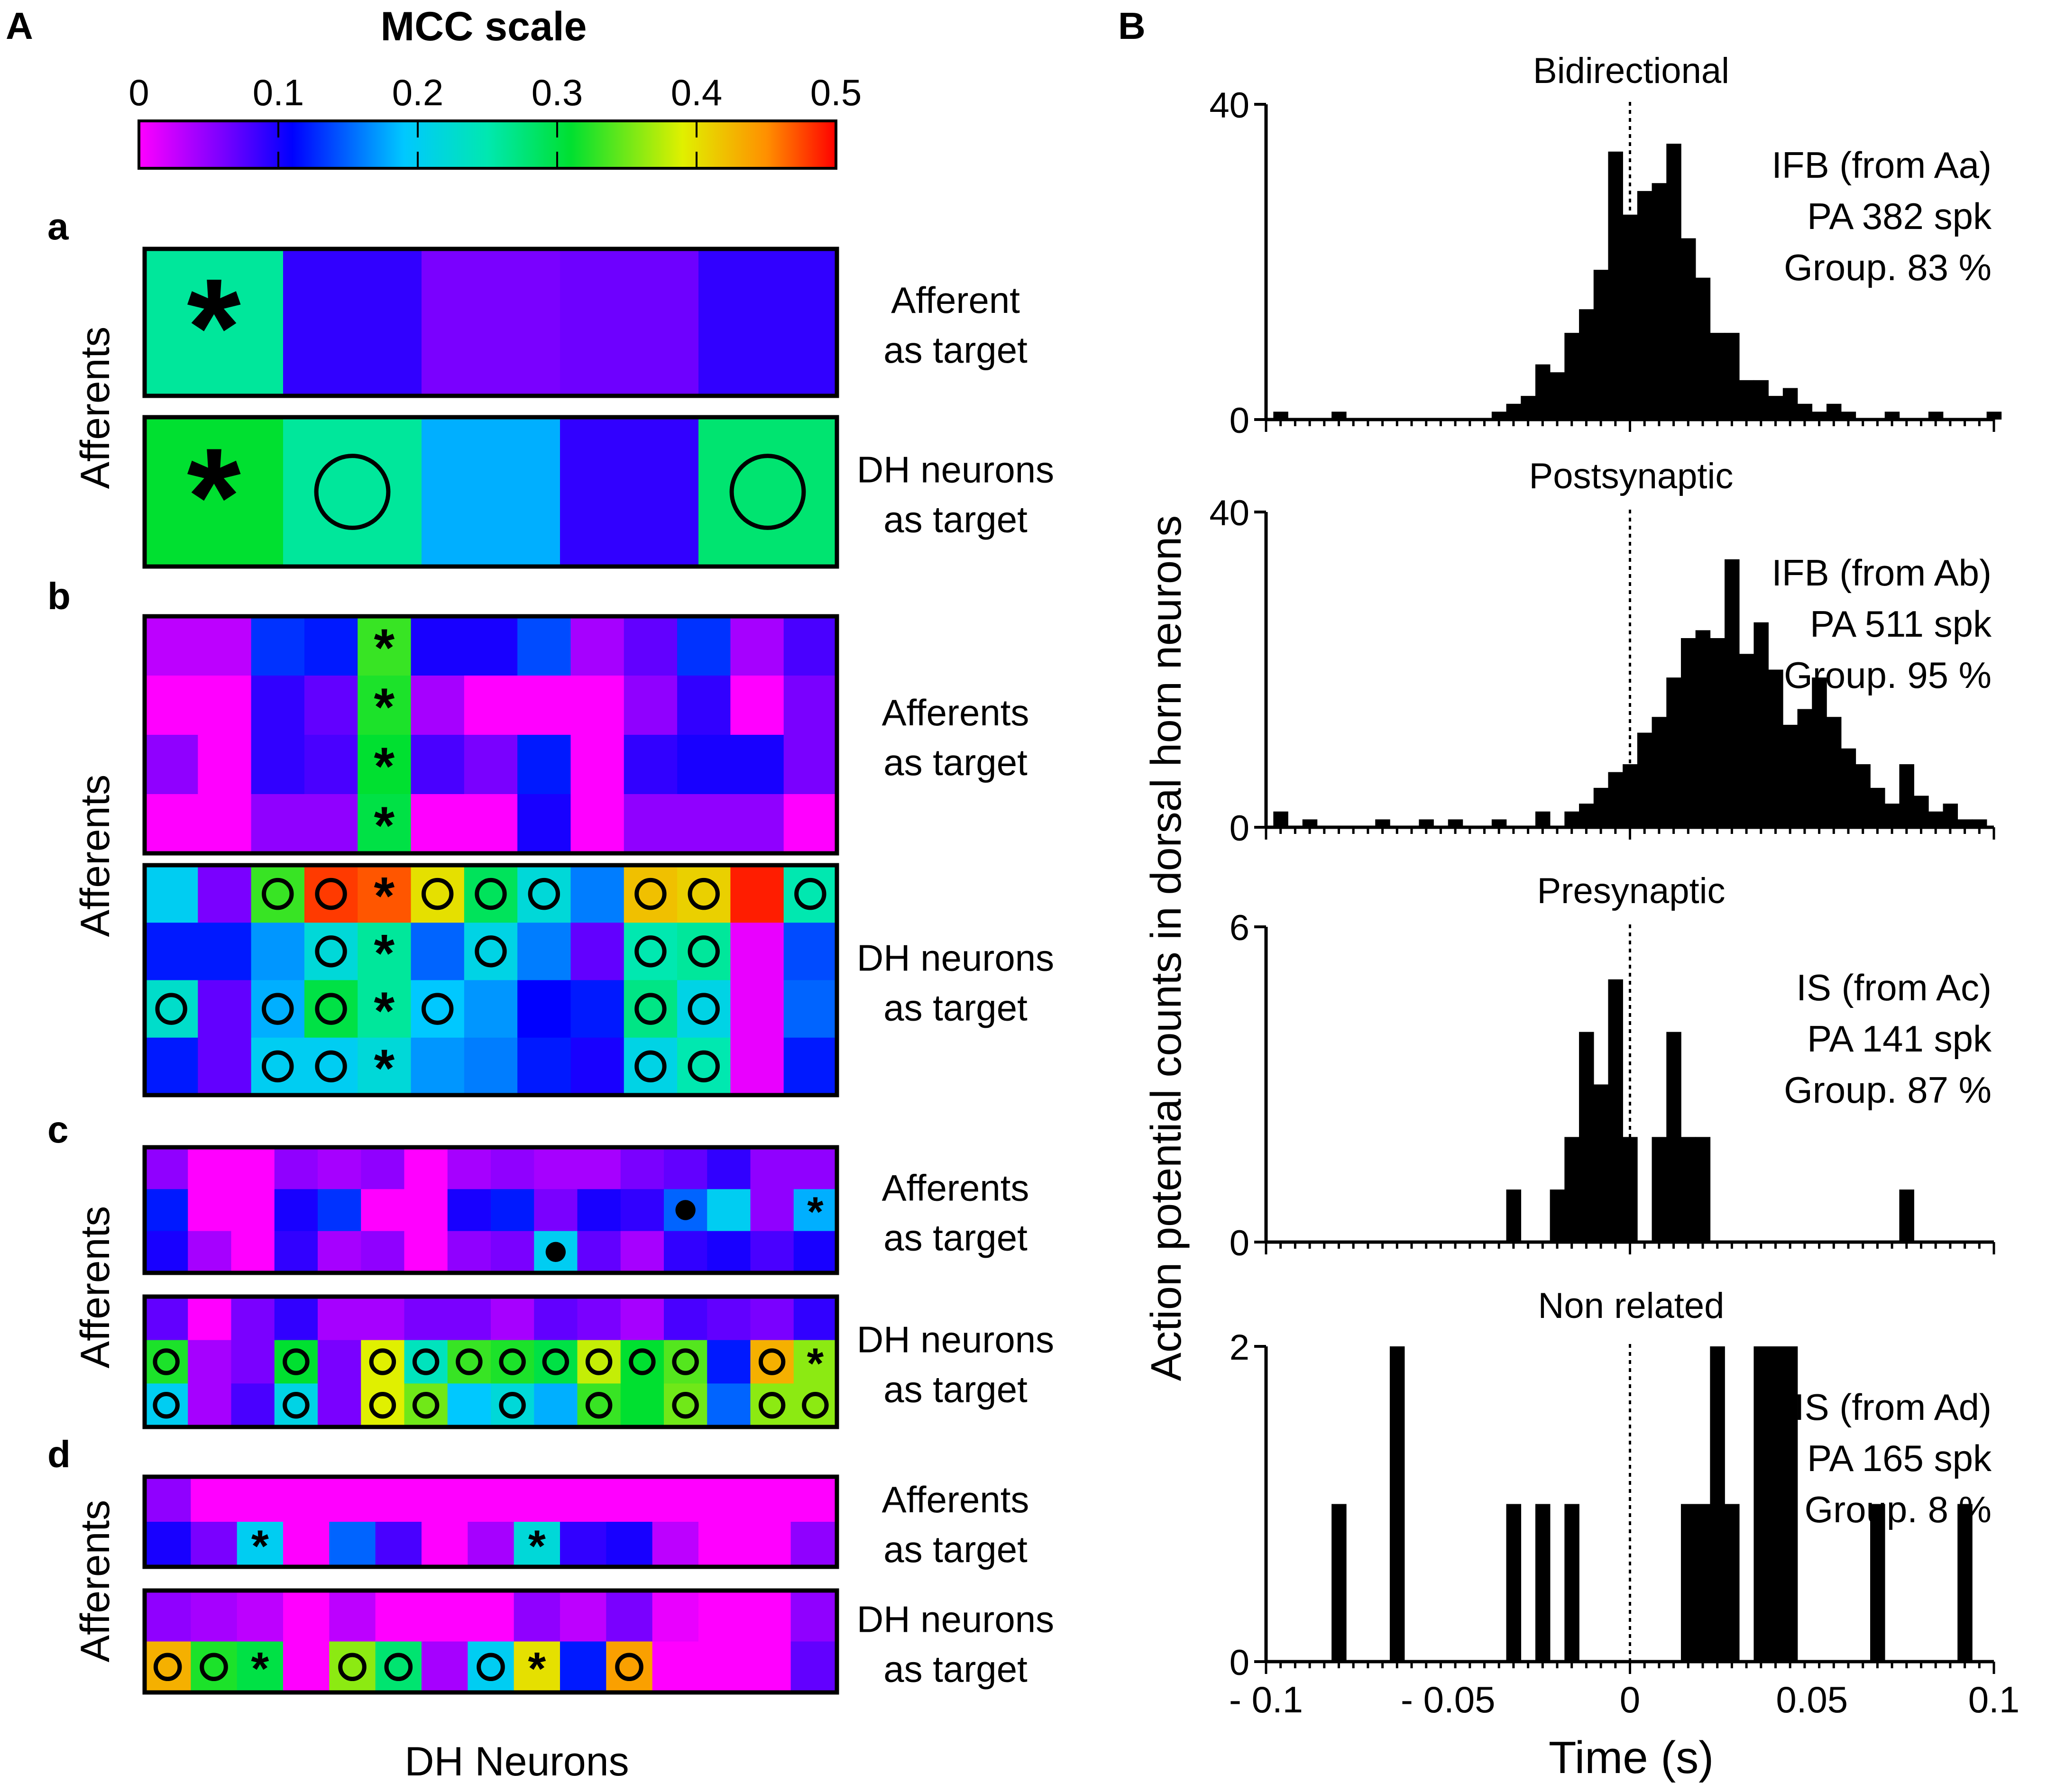  What do you see at coordinates (955, 958) in the screenshot?
I see `target-label: DH neurons` at bounding box center [955, 958].